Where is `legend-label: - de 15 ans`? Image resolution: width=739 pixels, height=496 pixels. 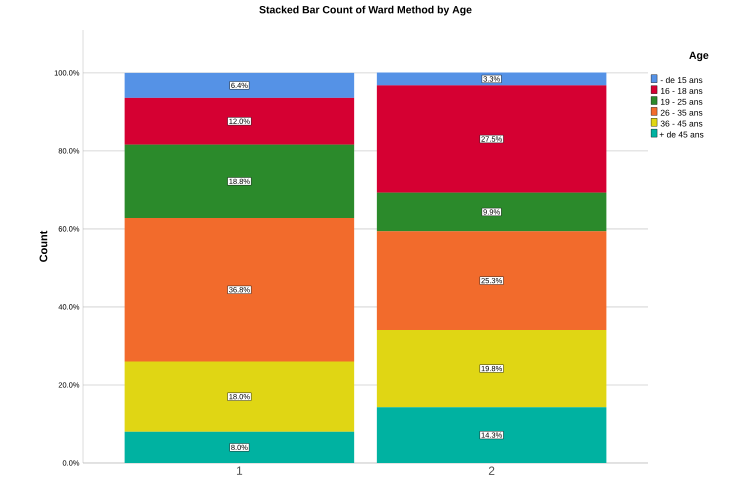
legend-label: - de 15 ans is located at coordinates (681, 80).